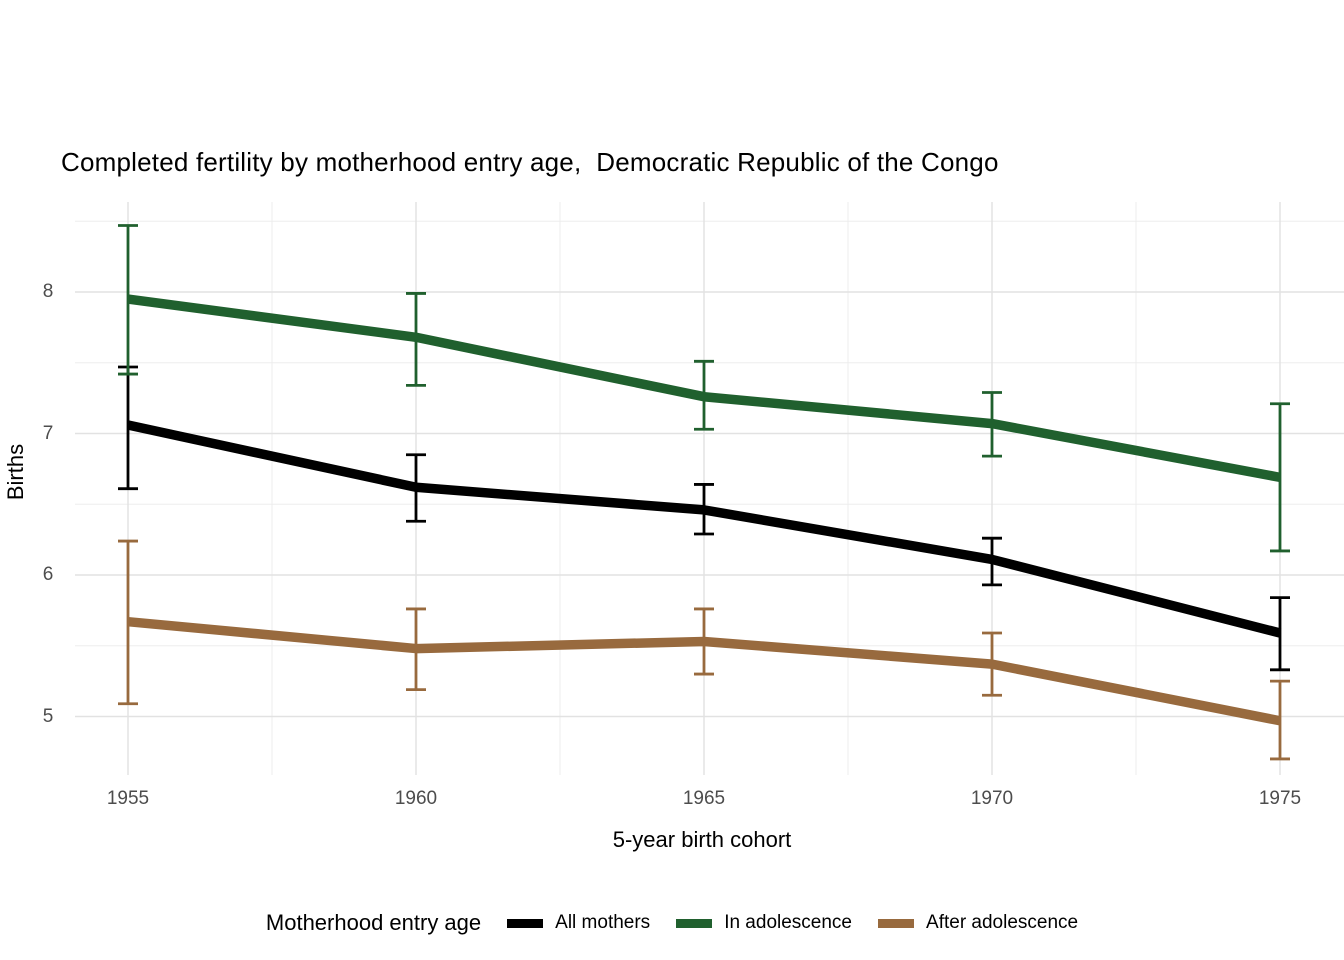  I want to click on x-tick-label: 1970, so click(992, 798).